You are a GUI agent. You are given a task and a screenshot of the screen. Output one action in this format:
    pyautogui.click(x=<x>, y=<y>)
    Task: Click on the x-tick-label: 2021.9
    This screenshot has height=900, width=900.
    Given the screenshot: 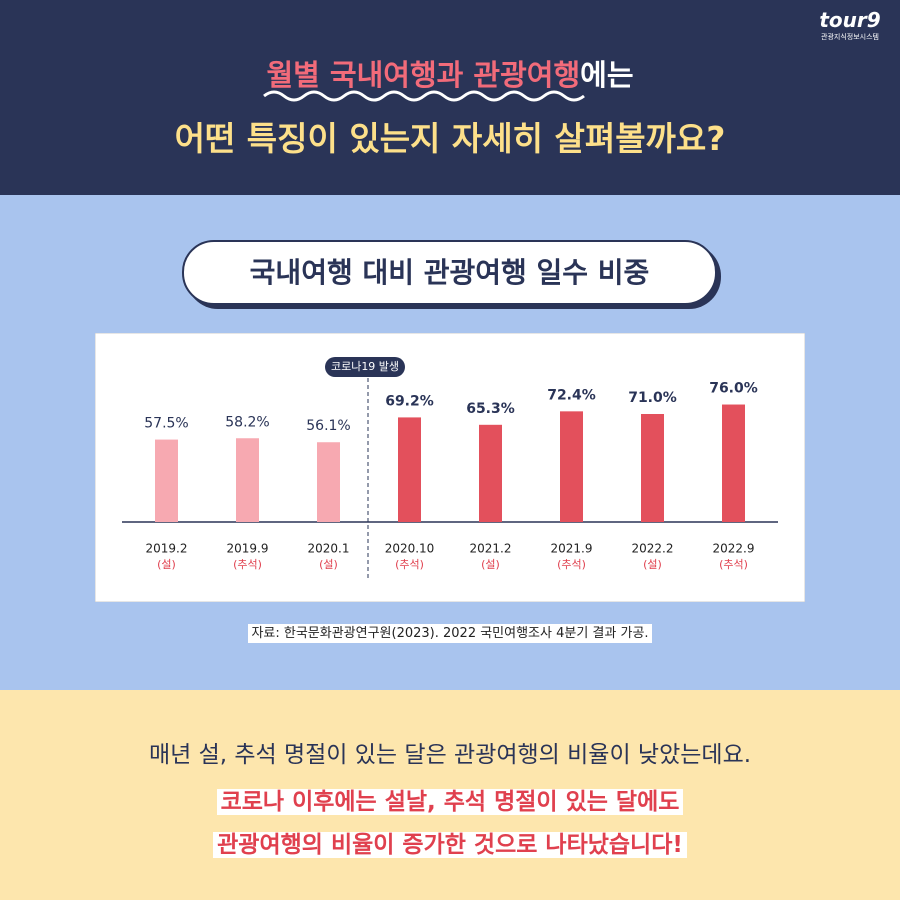 What is the action you would take?
    pyautogui.click(x=572, y=549)
    